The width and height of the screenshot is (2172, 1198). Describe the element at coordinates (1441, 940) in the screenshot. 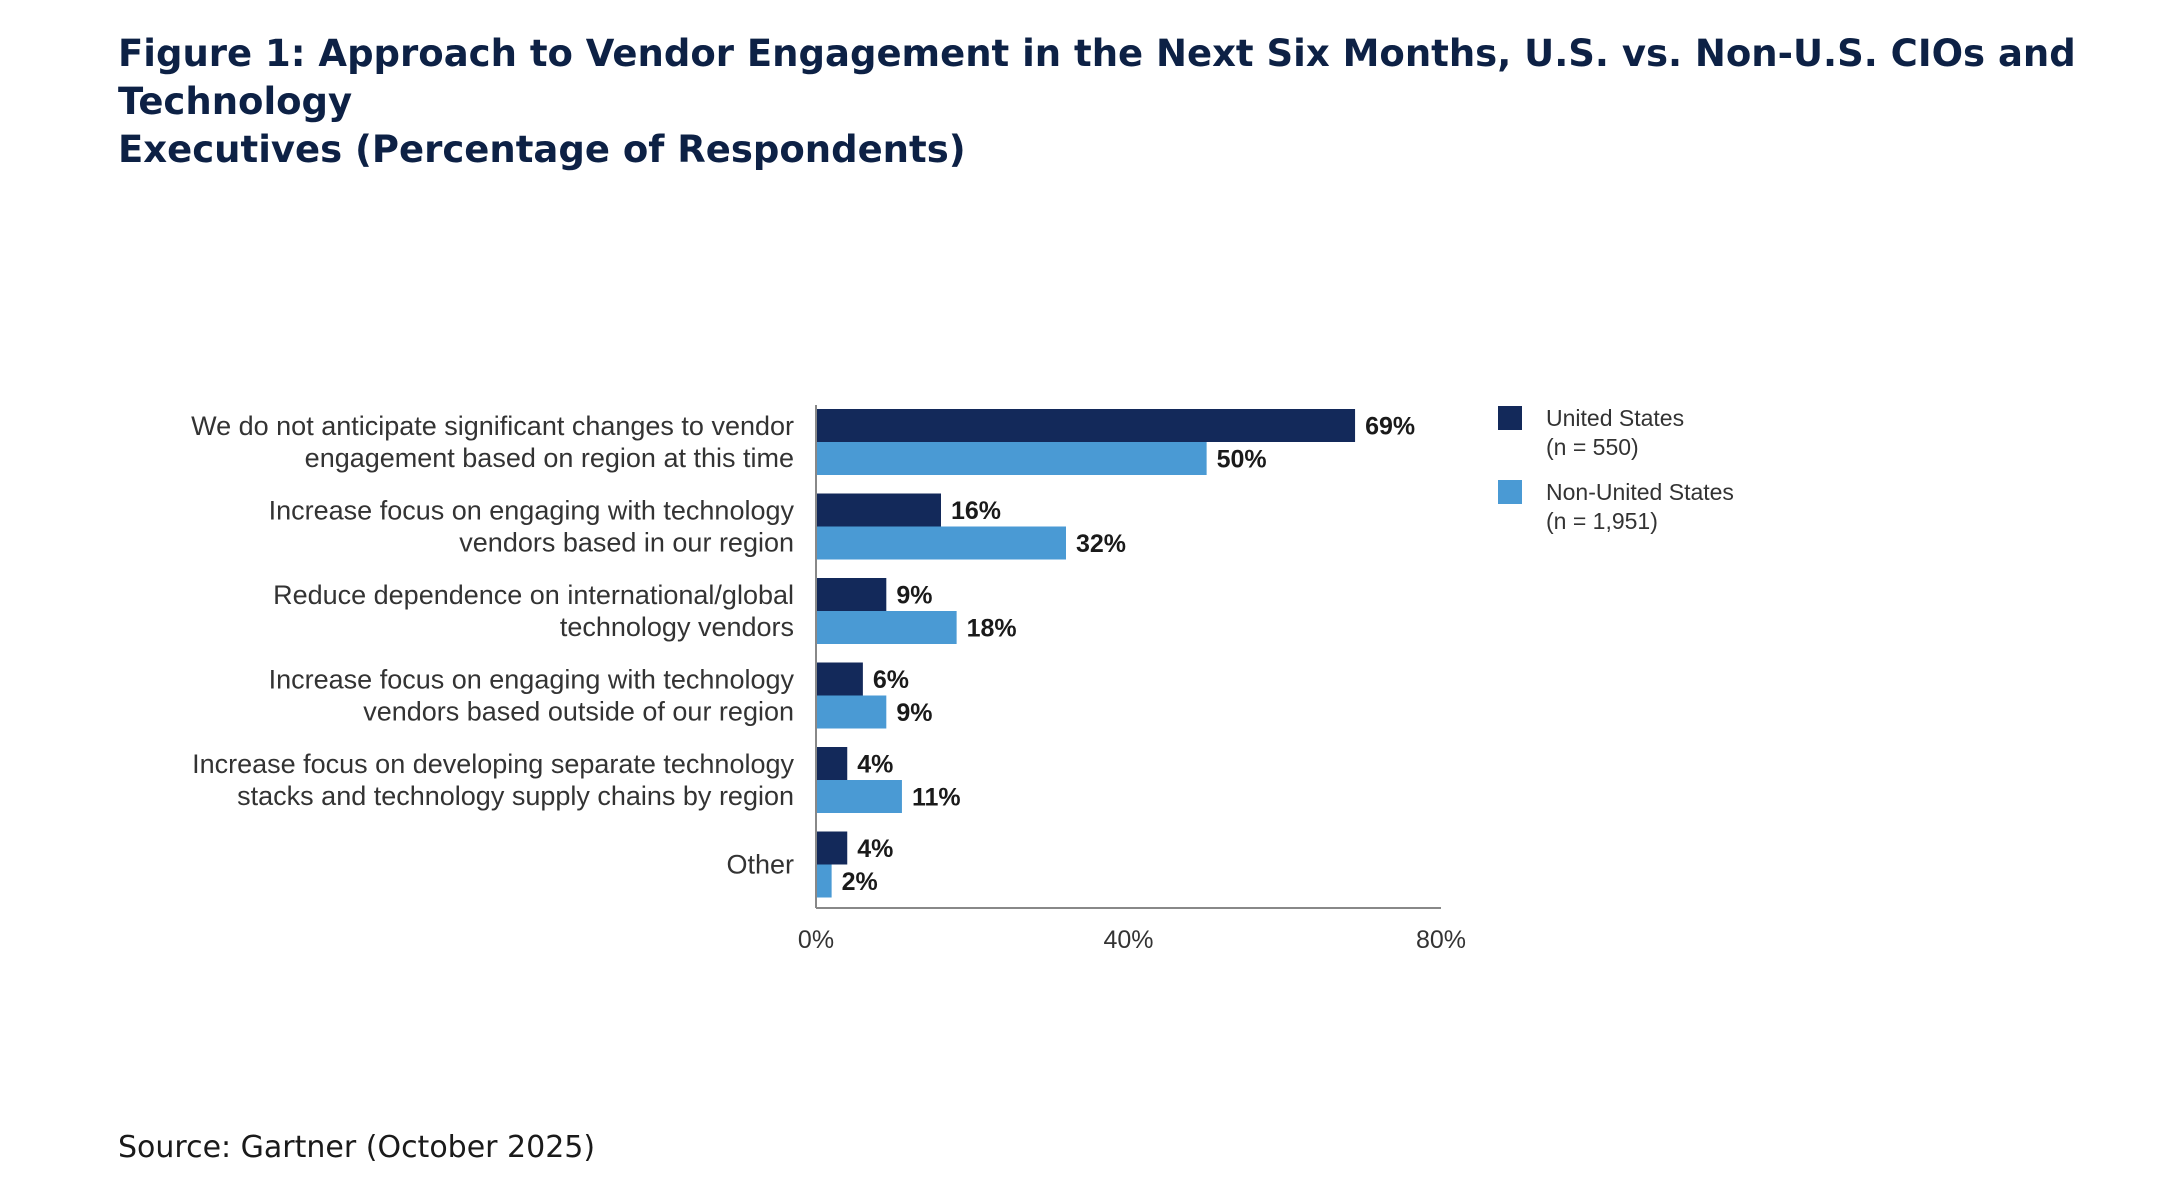

I see `x-tick-label-2: 80%` at that location.